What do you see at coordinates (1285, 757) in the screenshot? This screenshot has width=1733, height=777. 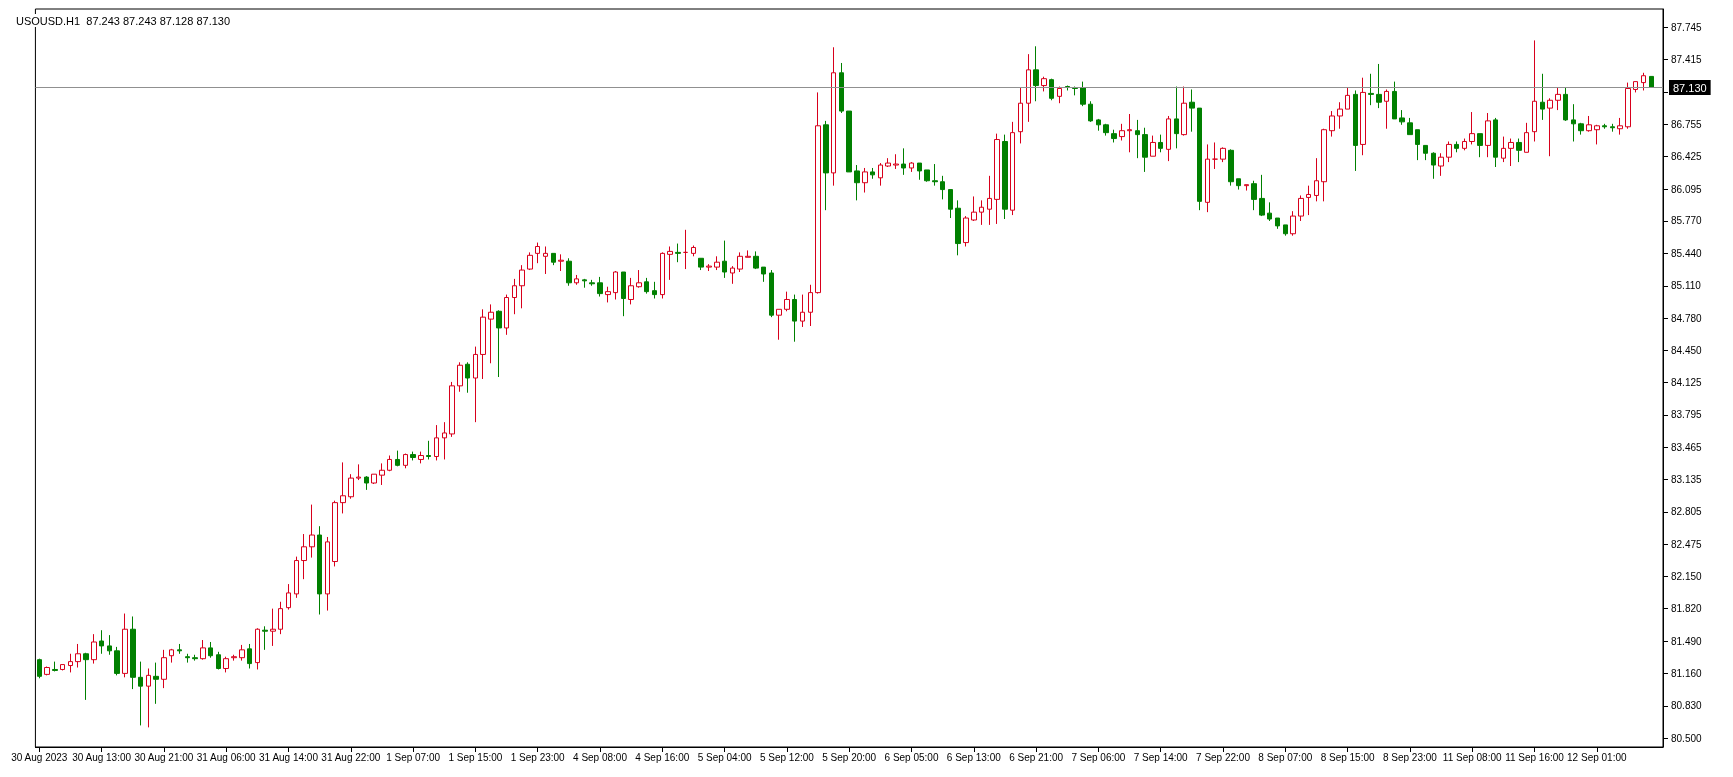 I see `x-tick-label: 8 Sep 07:00` at bounding box center [1285, 757].